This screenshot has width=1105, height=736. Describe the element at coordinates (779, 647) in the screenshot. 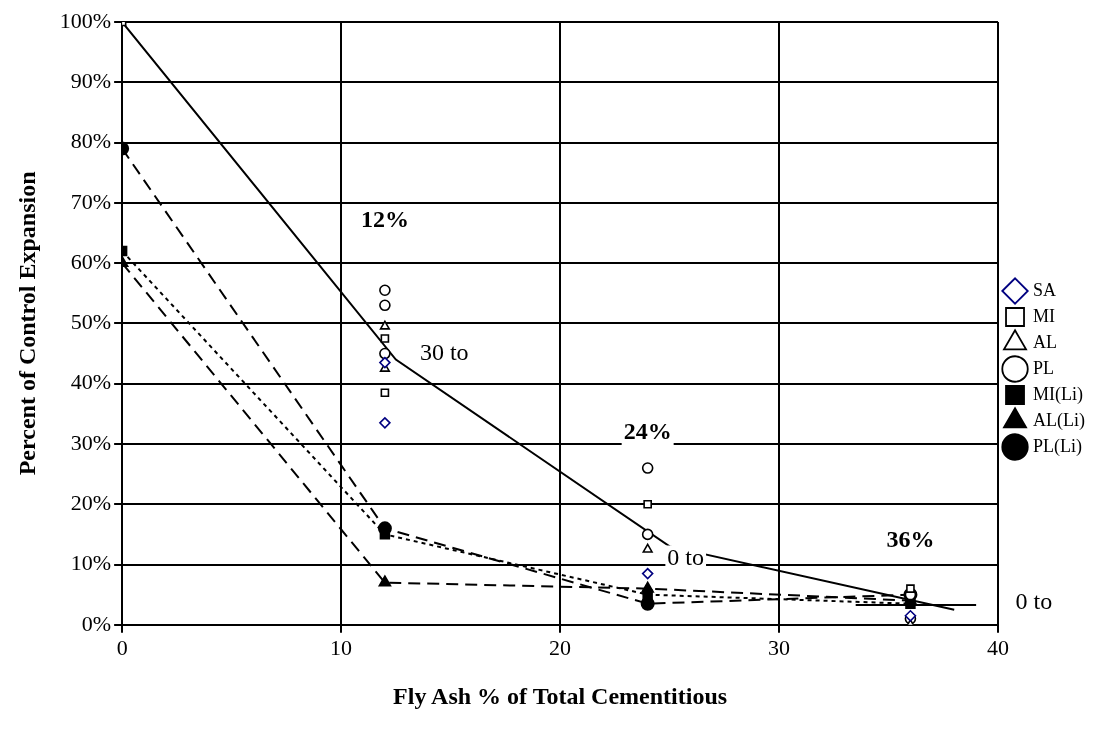

I see `x-tick-label: 30` at that location.